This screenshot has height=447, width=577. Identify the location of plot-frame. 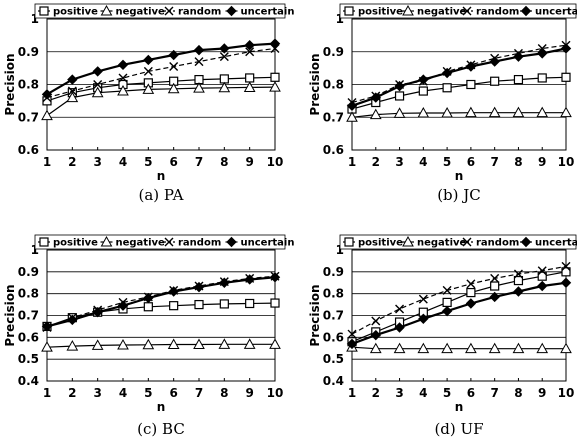
(459, 84).